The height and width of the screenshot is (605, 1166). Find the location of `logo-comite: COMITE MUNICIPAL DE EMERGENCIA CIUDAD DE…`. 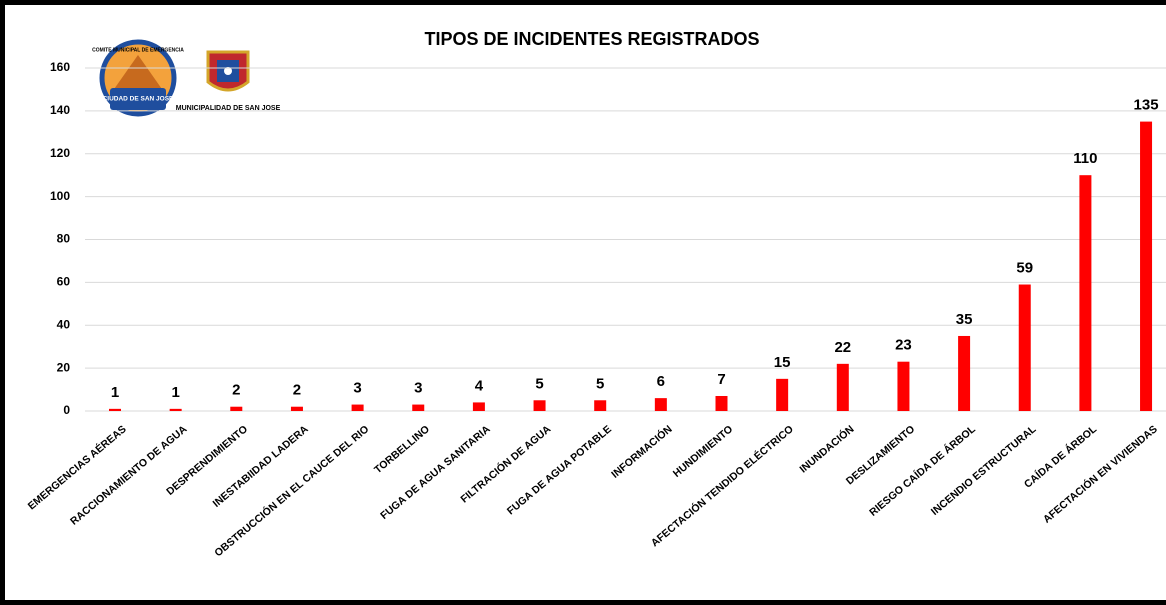

logo-comite: COMITE MUNICIPAL DE EMERGENCIA CIUDAD DE… is located at coordinates (138, 78).